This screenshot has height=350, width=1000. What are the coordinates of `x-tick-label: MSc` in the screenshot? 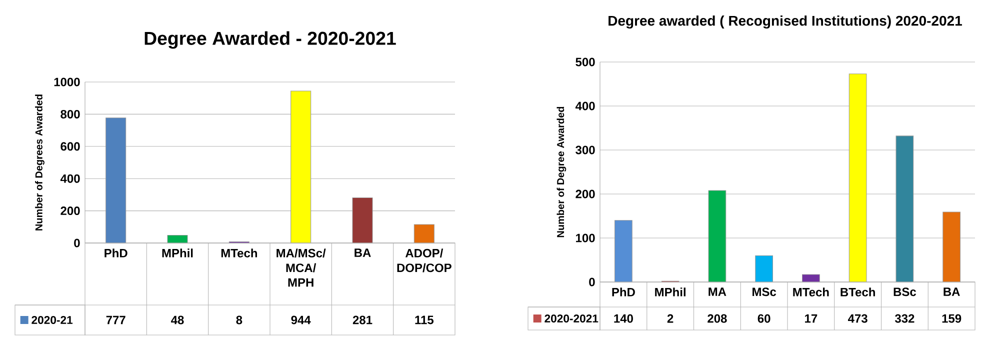 It's located at (764, 292).